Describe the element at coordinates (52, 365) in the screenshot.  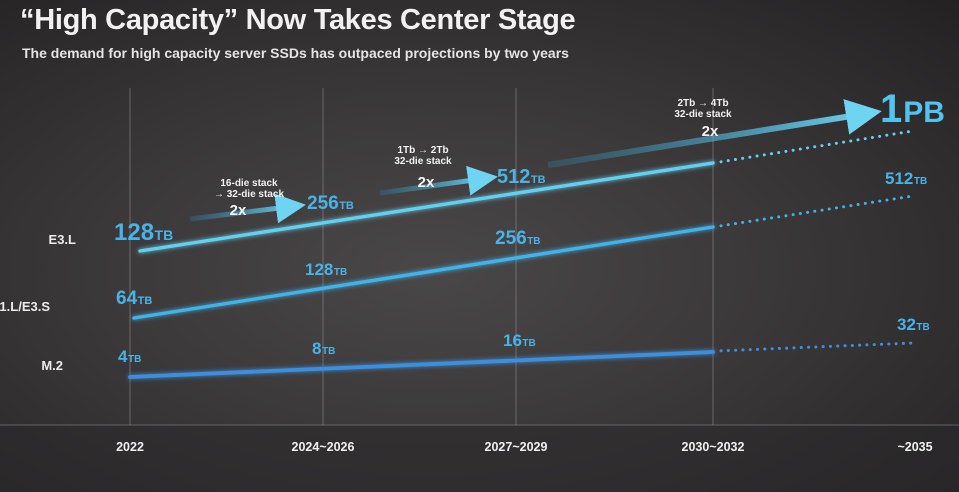
I see `series-label: M.2` at that location.